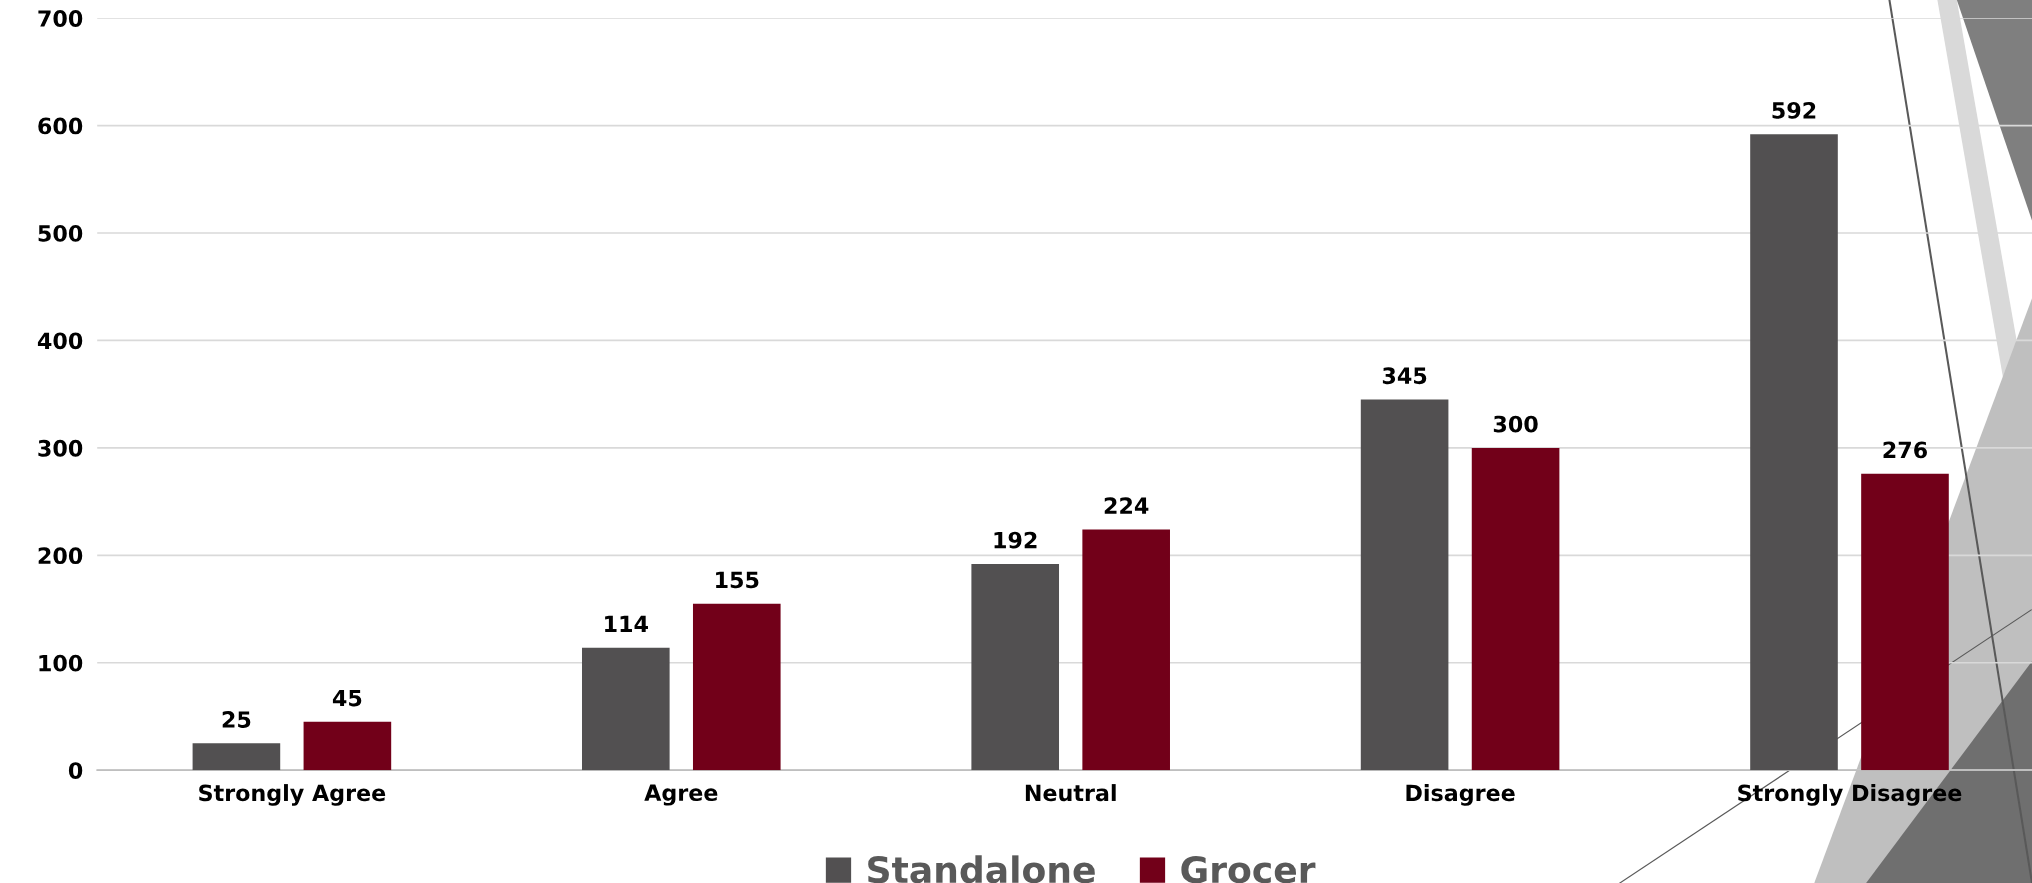 The height and width of the screenshot is (883, 2032). Describe the element at coordinates (60, 18) in the screenshot. I see `y-tick-label: 700` at that location.